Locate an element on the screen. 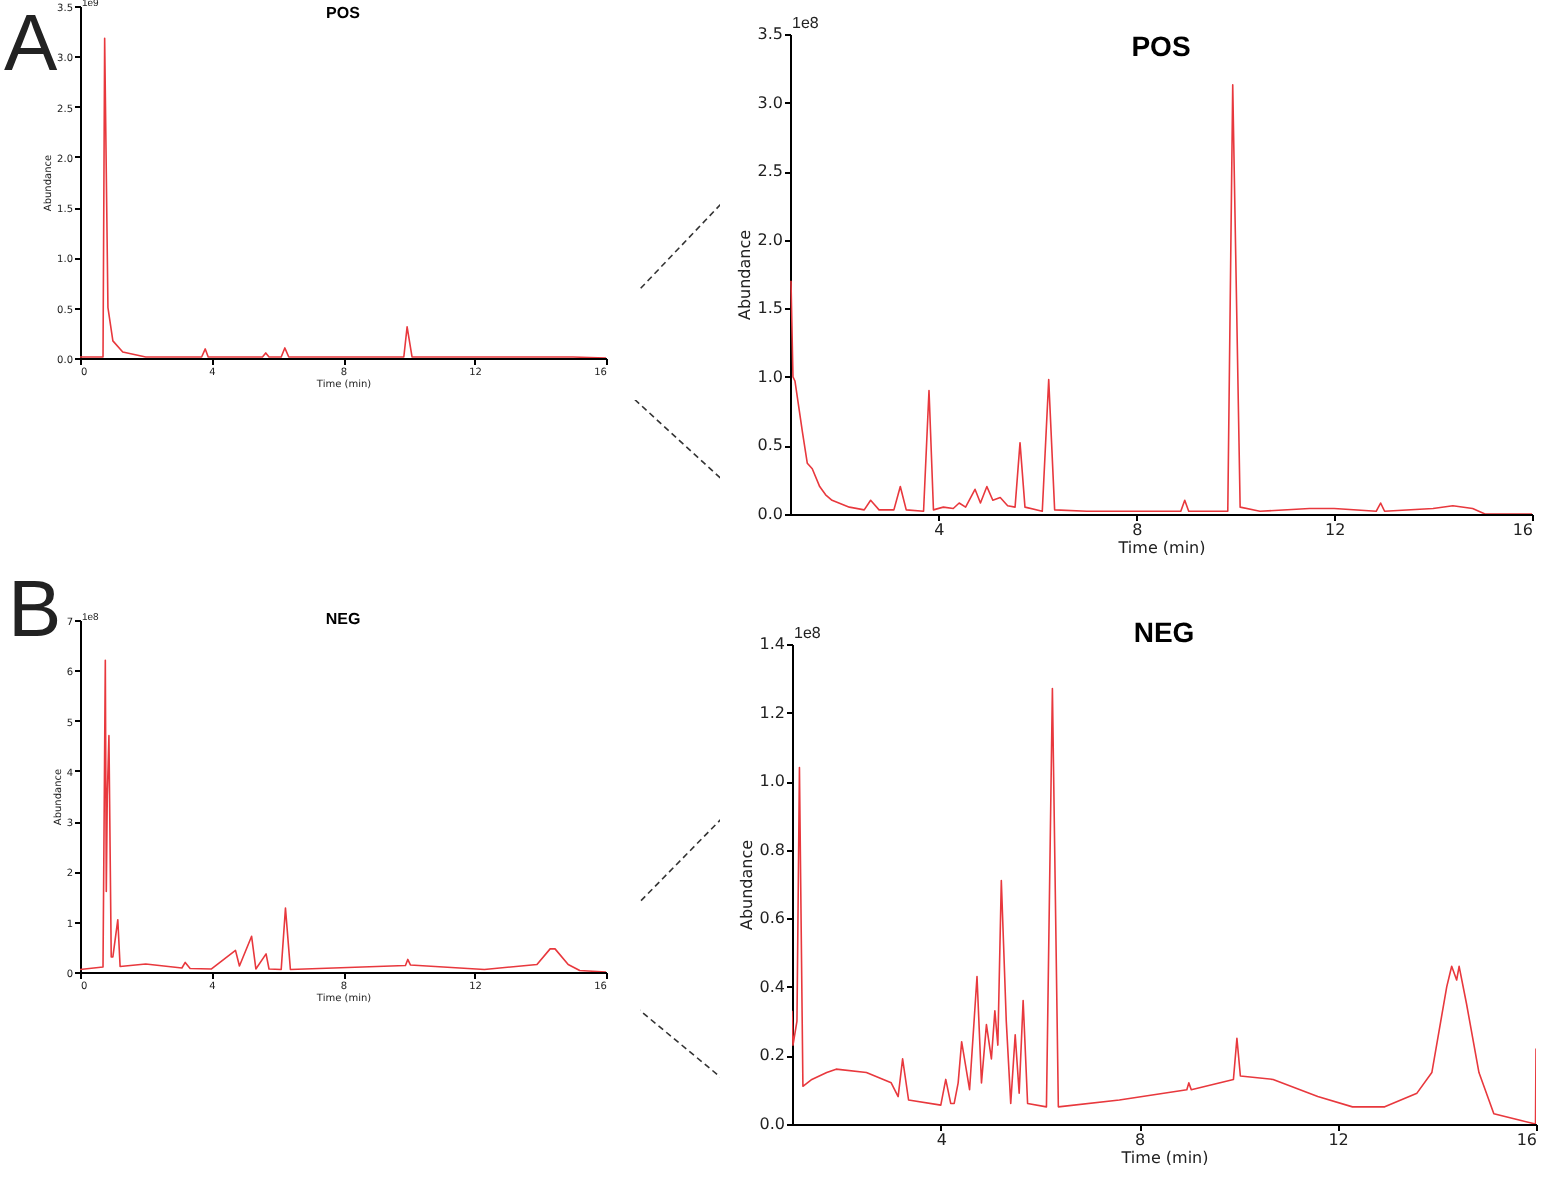  text: A is located at coordinates (31, 44).